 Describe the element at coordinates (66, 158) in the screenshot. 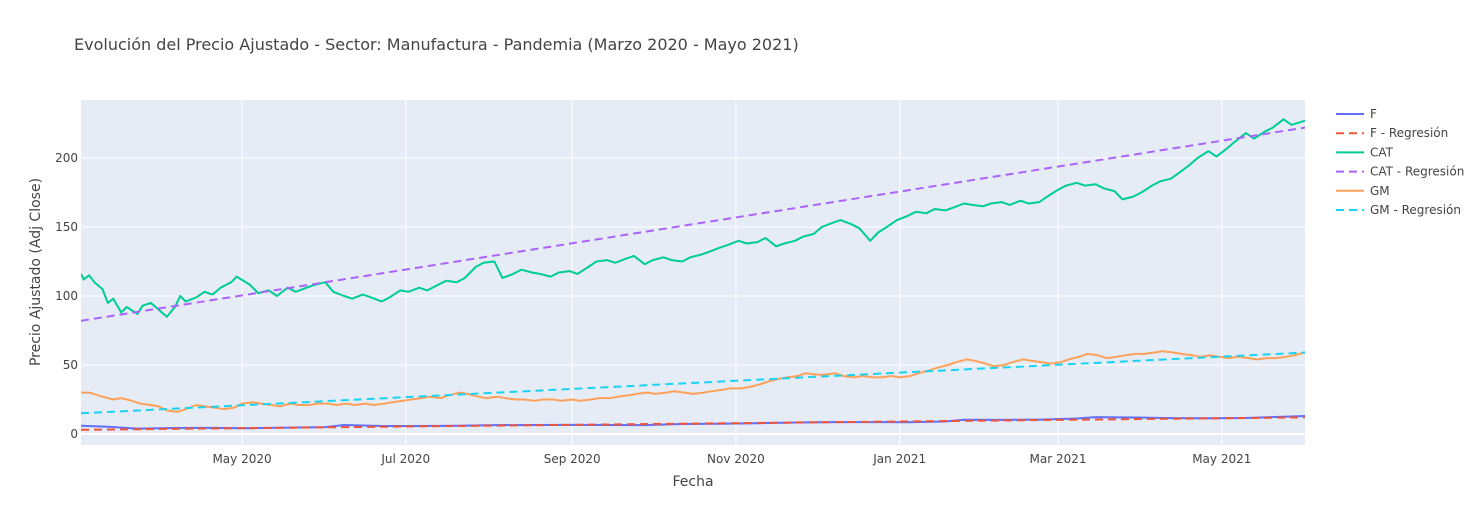

I see `y-tick-label: 200` at that location.